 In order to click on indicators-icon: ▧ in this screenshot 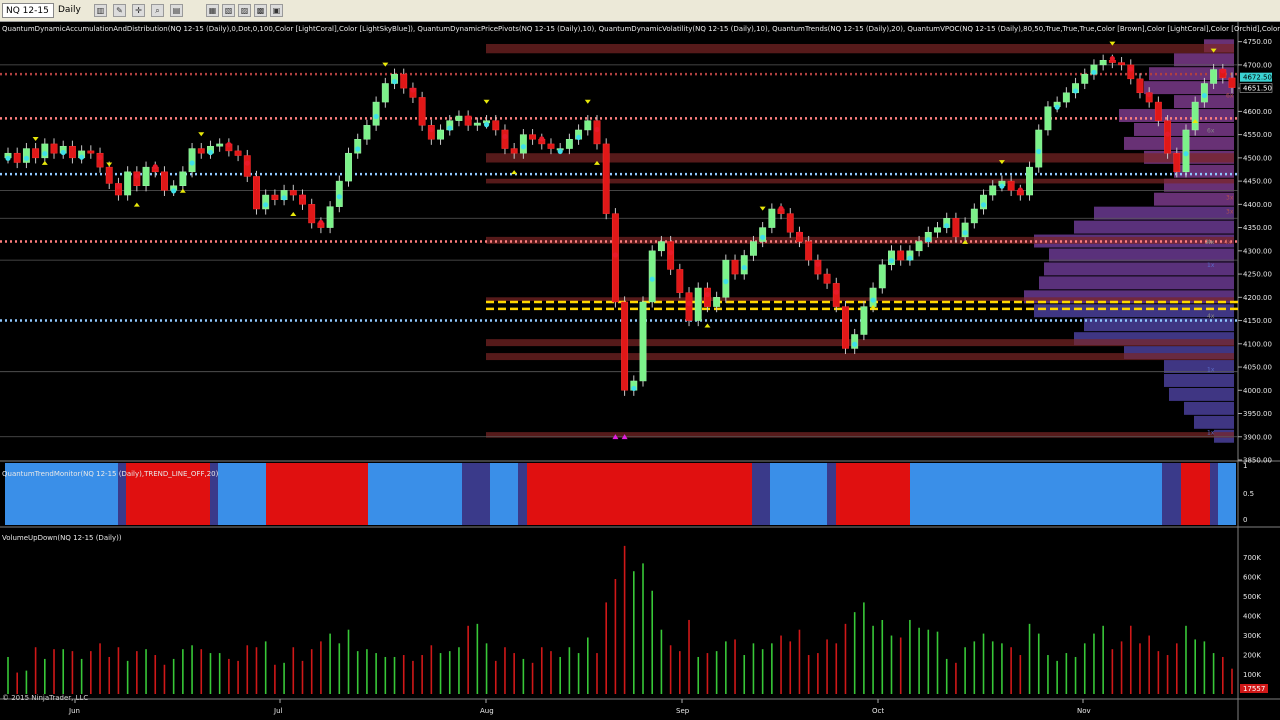, I will do `click(228, 10)`.